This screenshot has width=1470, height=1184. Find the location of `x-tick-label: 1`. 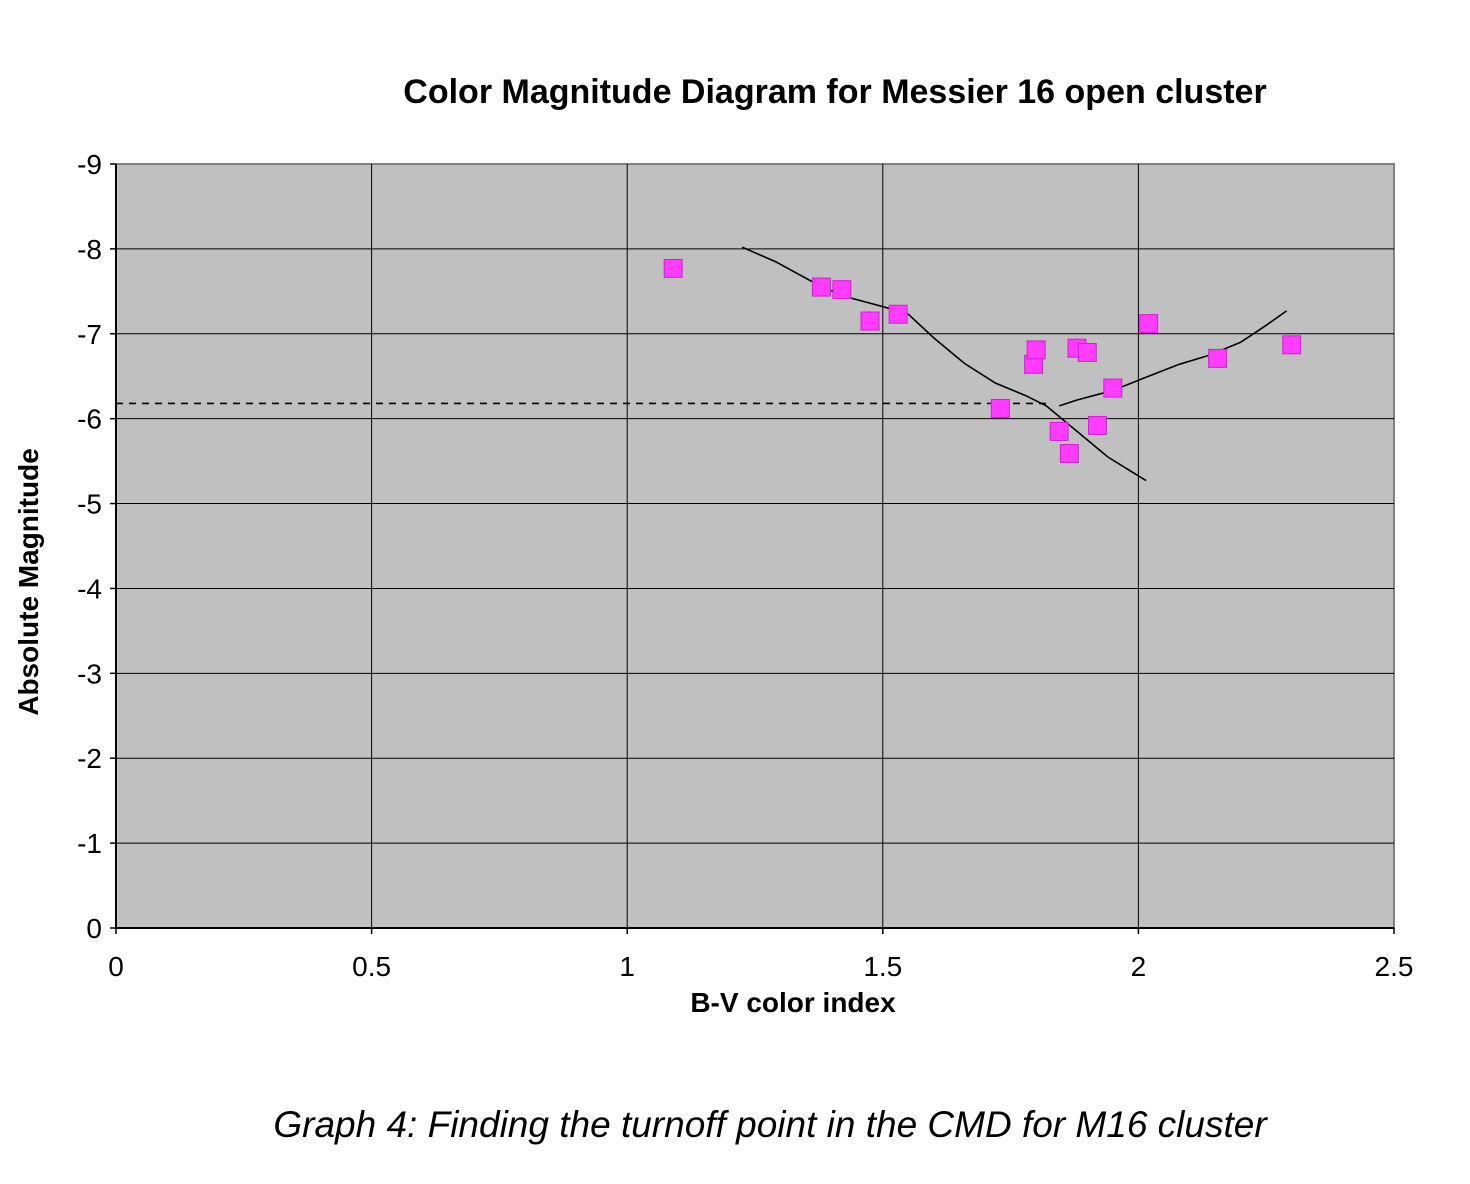

x-tick-label: 1 is located at coordinates (627, 966).